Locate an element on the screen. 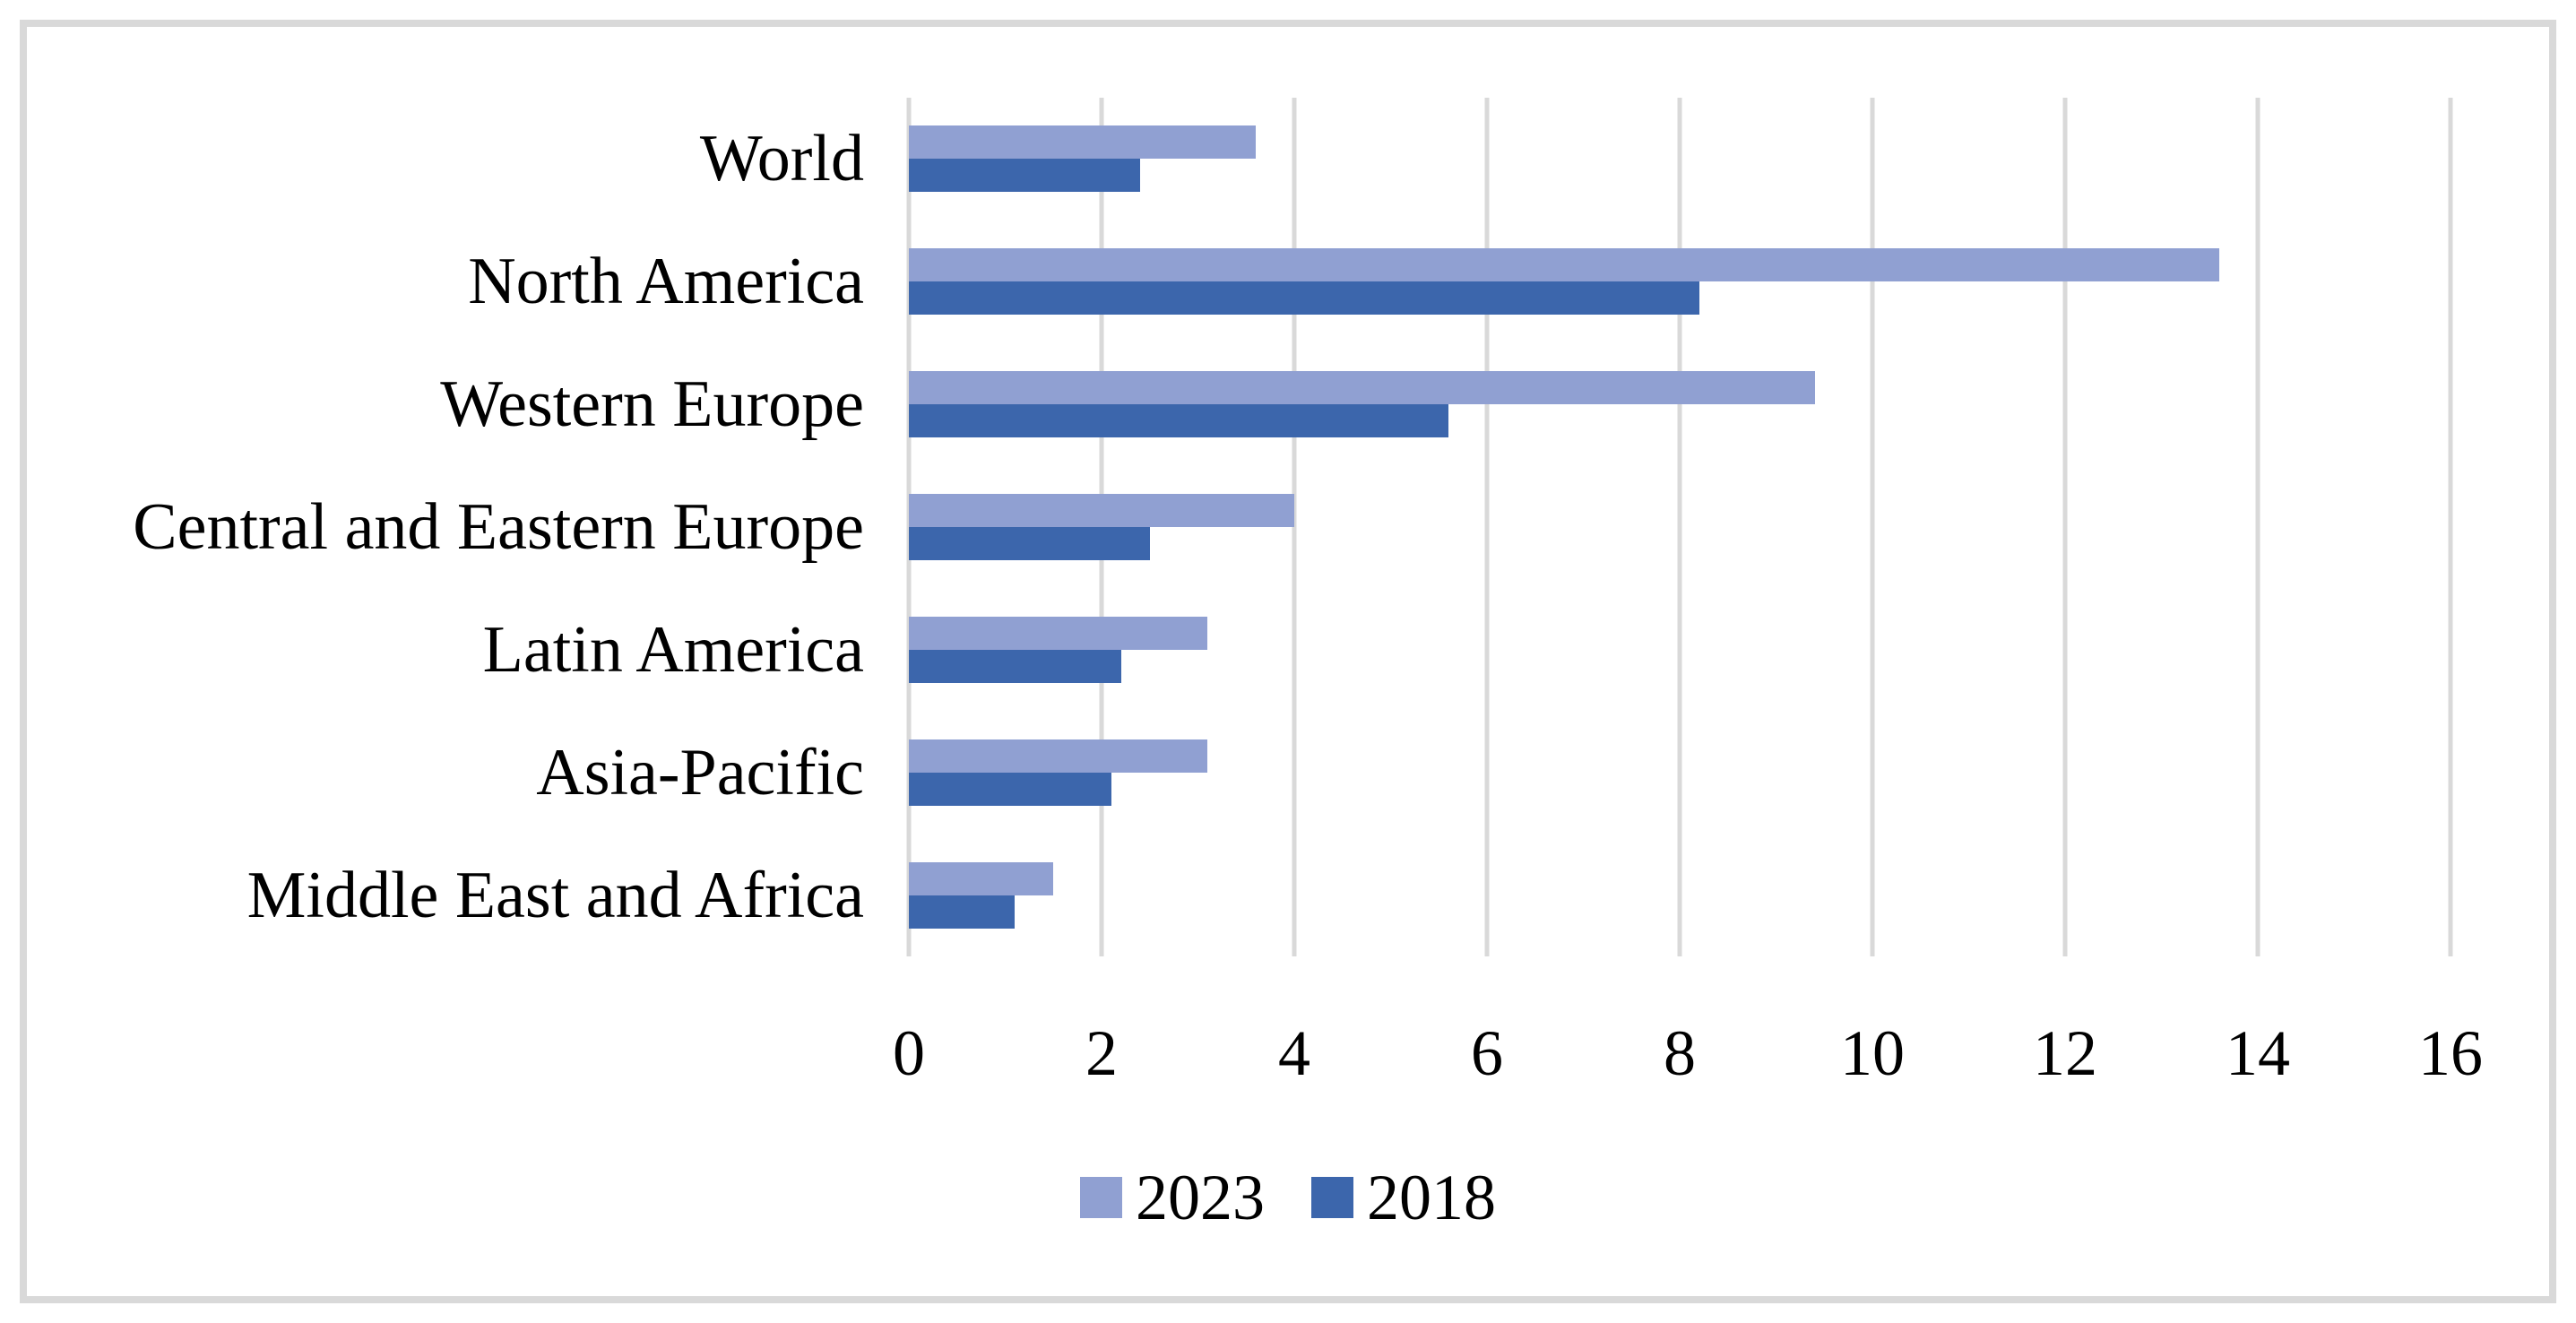 The height and width of the screenshot is (1323, 2576). legend-item-2018: 2018 is located at coordinates (1403, 1197).